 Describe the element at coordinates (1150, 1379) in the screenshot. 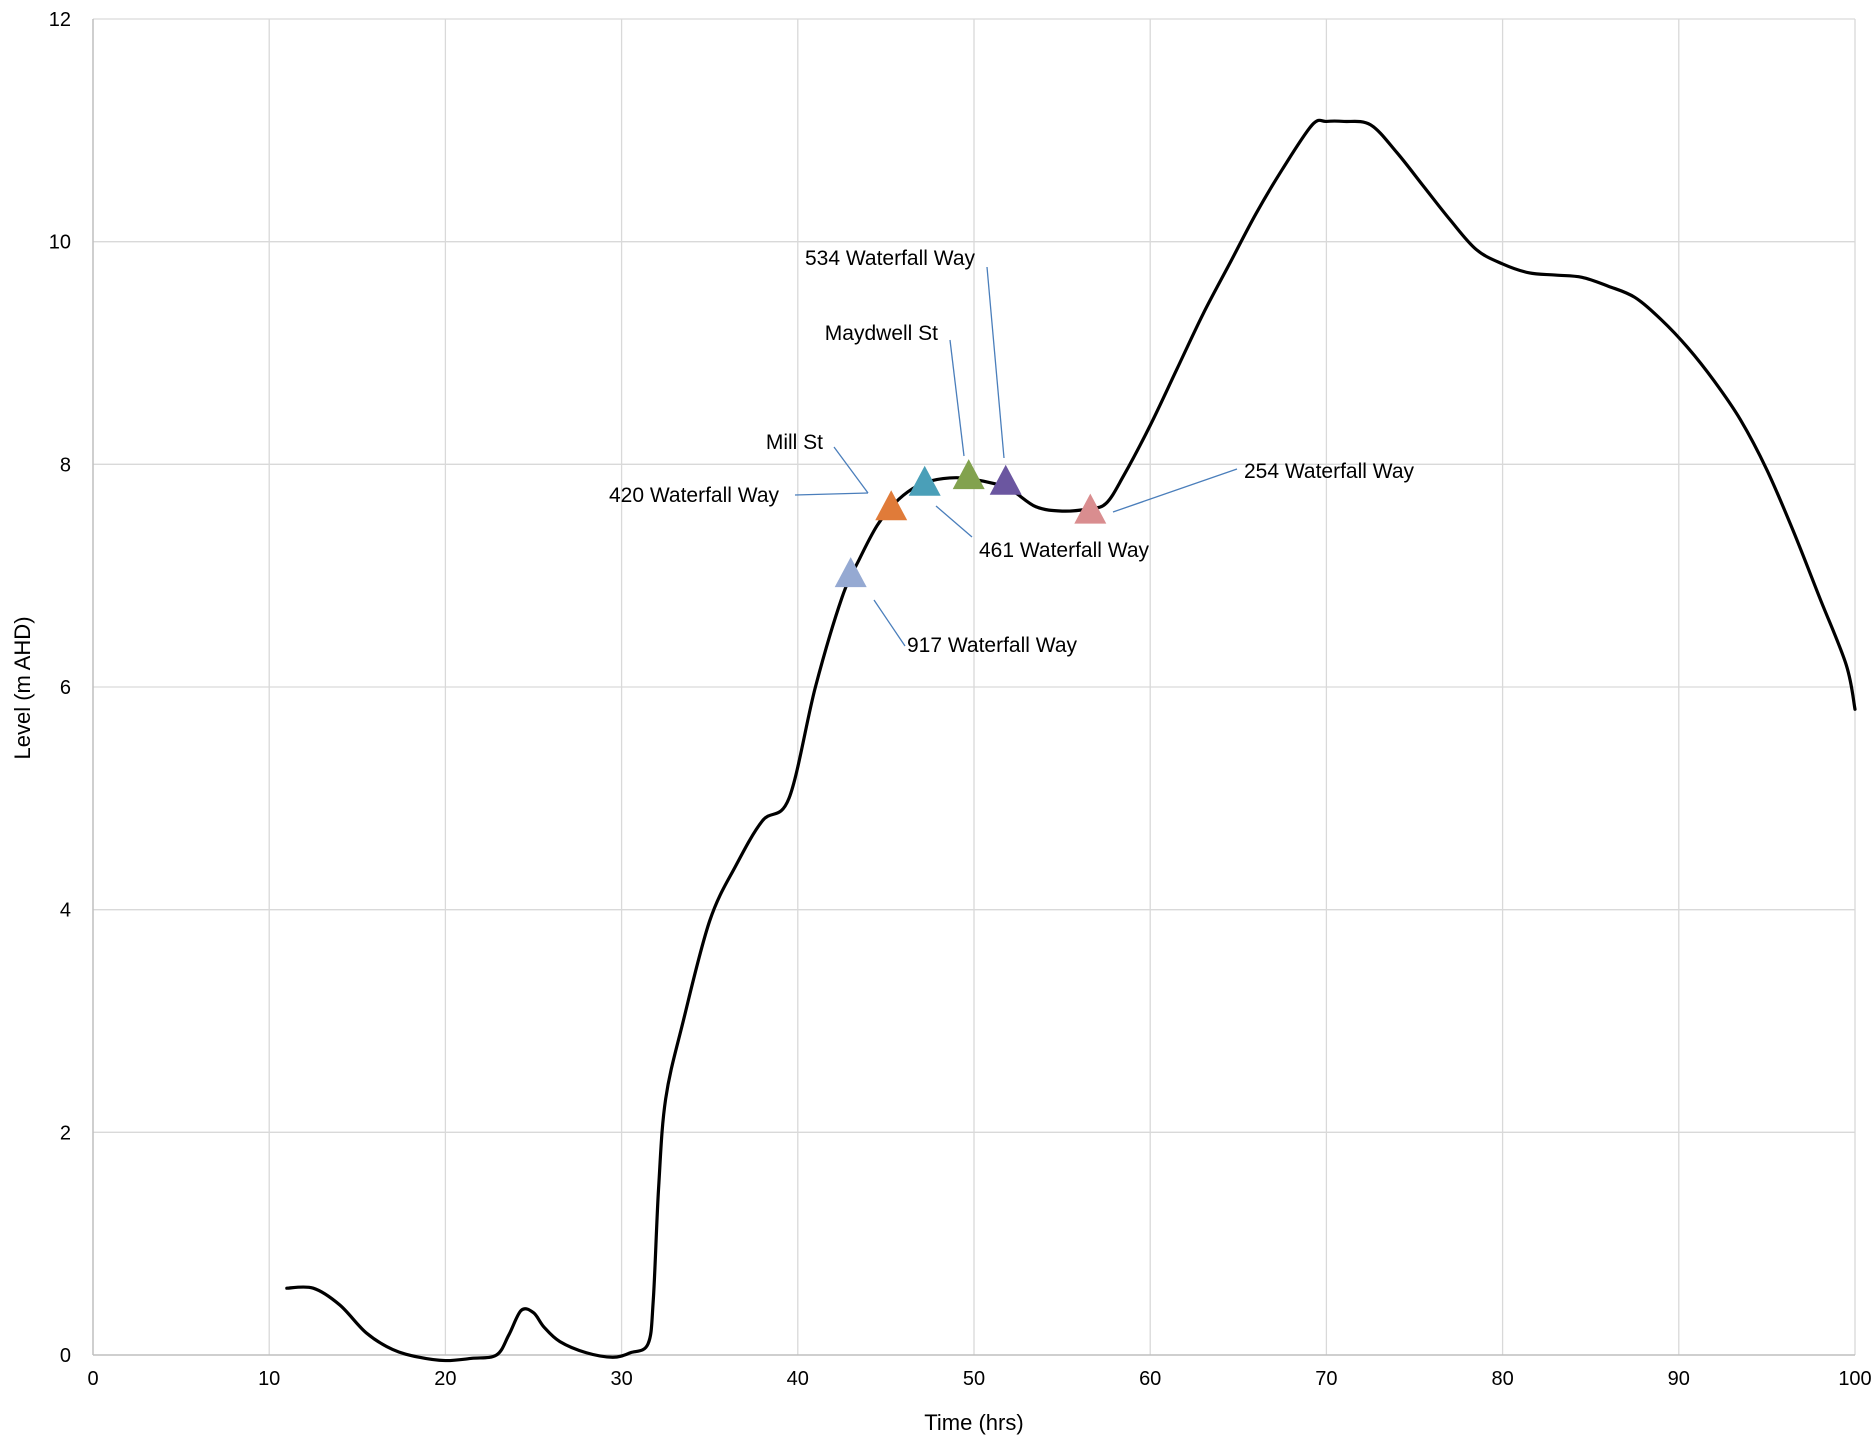

I see `x-tick-label: 60` at that location.